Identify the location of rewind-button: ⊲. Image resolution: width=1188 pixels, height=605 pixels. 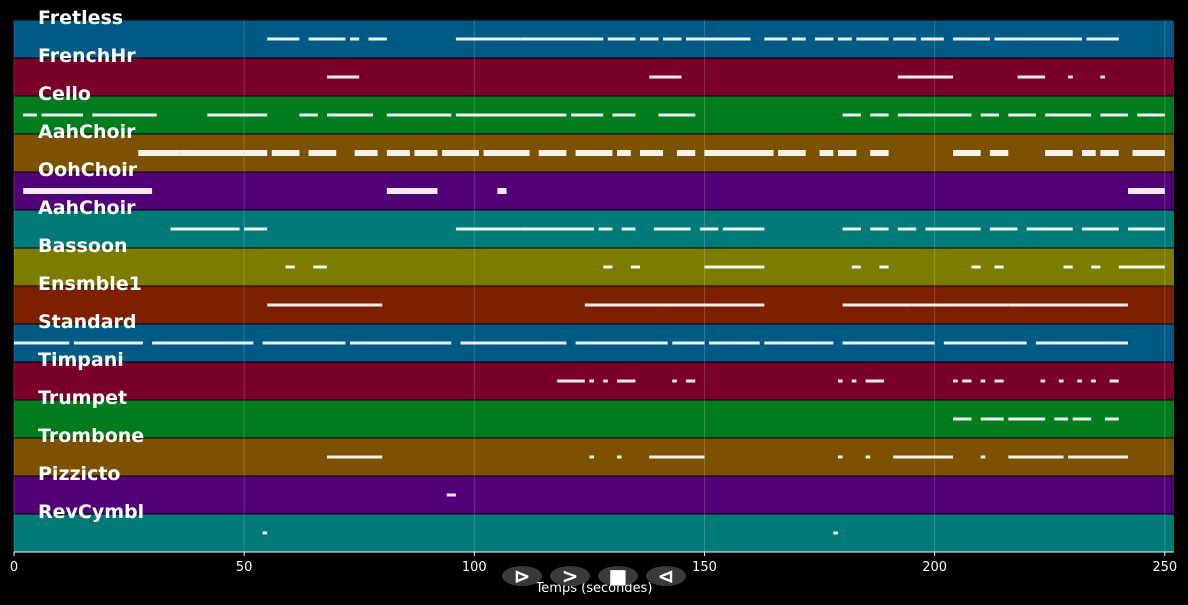
(666, 576).